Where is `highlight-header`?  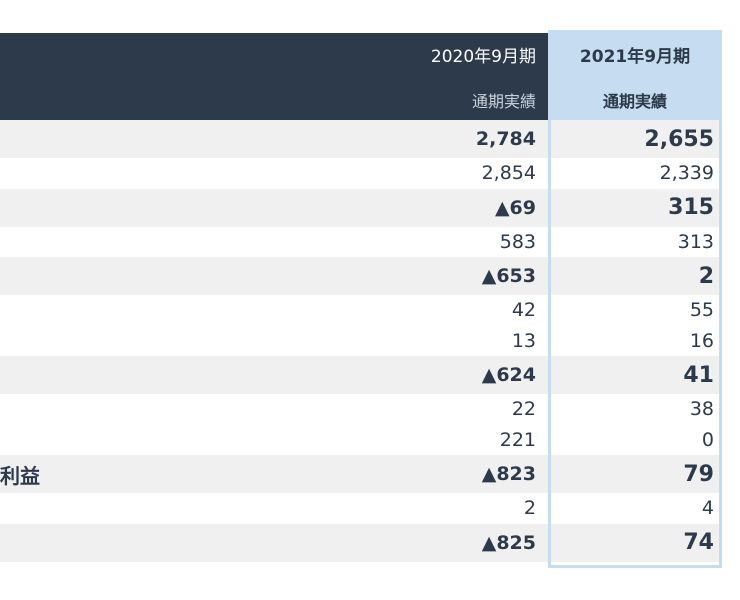
highlight-header is located at coordinates (635, 75).